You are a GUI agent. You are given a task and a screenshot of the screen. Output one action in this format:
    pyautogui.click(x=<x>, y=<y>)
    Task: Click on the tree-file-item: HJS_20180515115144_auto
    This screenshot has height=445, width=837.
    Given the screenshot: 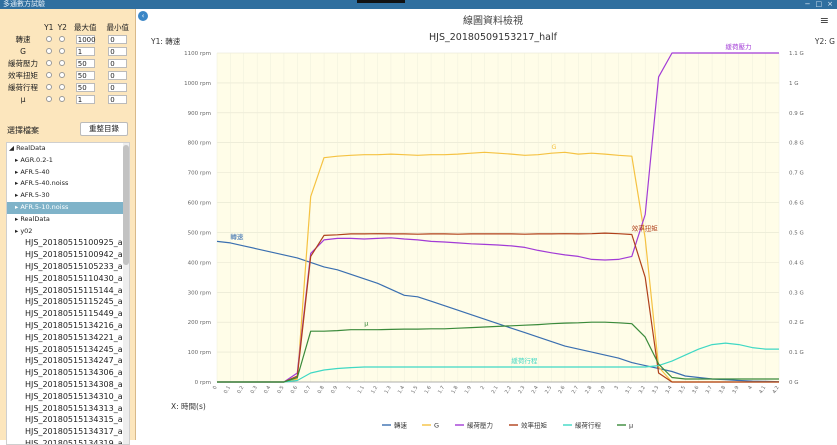 What is the action you would take?
    pyautogui.click(x=77, y=290)
    